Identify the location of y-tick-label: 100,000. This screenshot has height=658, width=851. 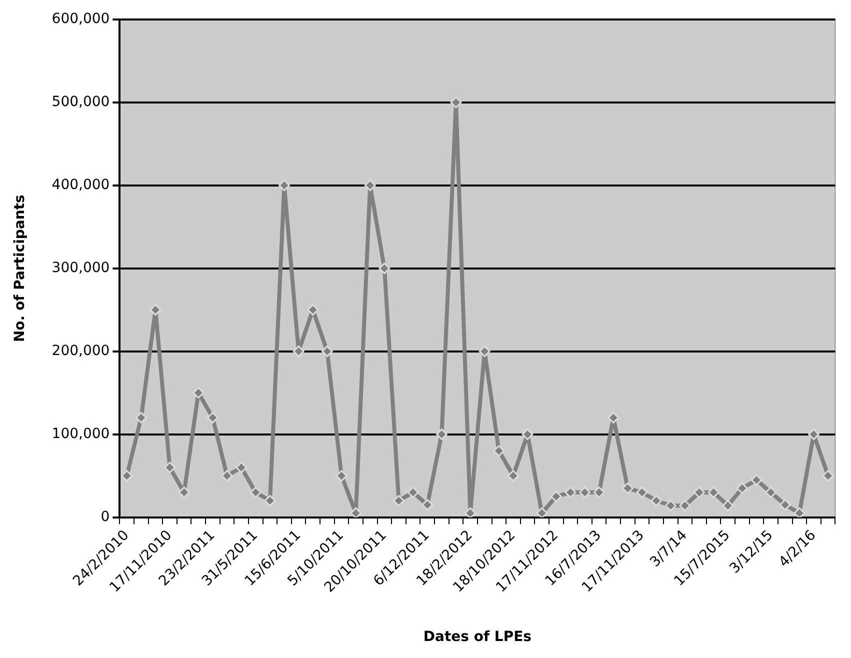
(81, 434).